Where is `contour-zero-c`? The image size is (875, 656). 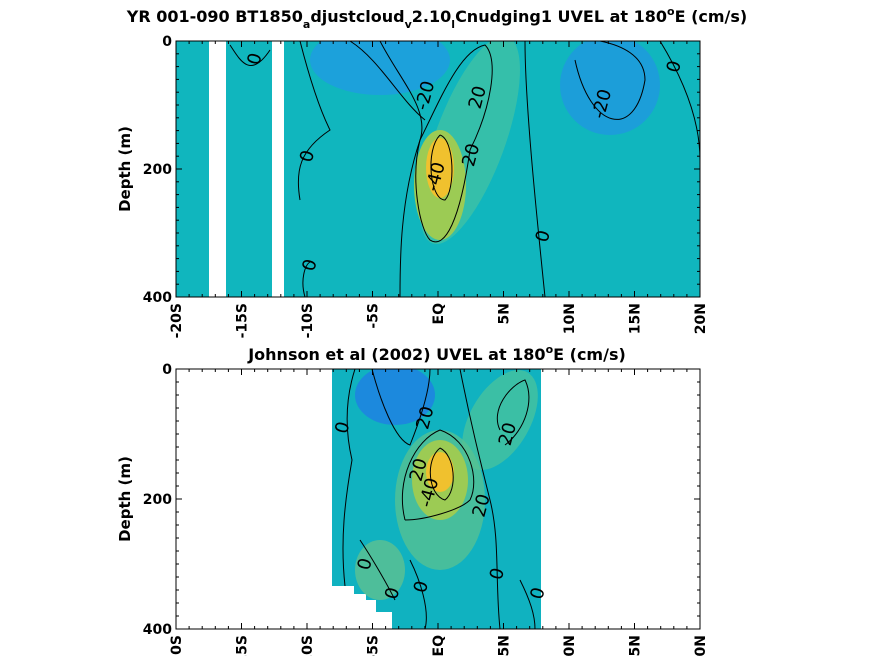 contour-zero-c is located at coordinates (535, 169).